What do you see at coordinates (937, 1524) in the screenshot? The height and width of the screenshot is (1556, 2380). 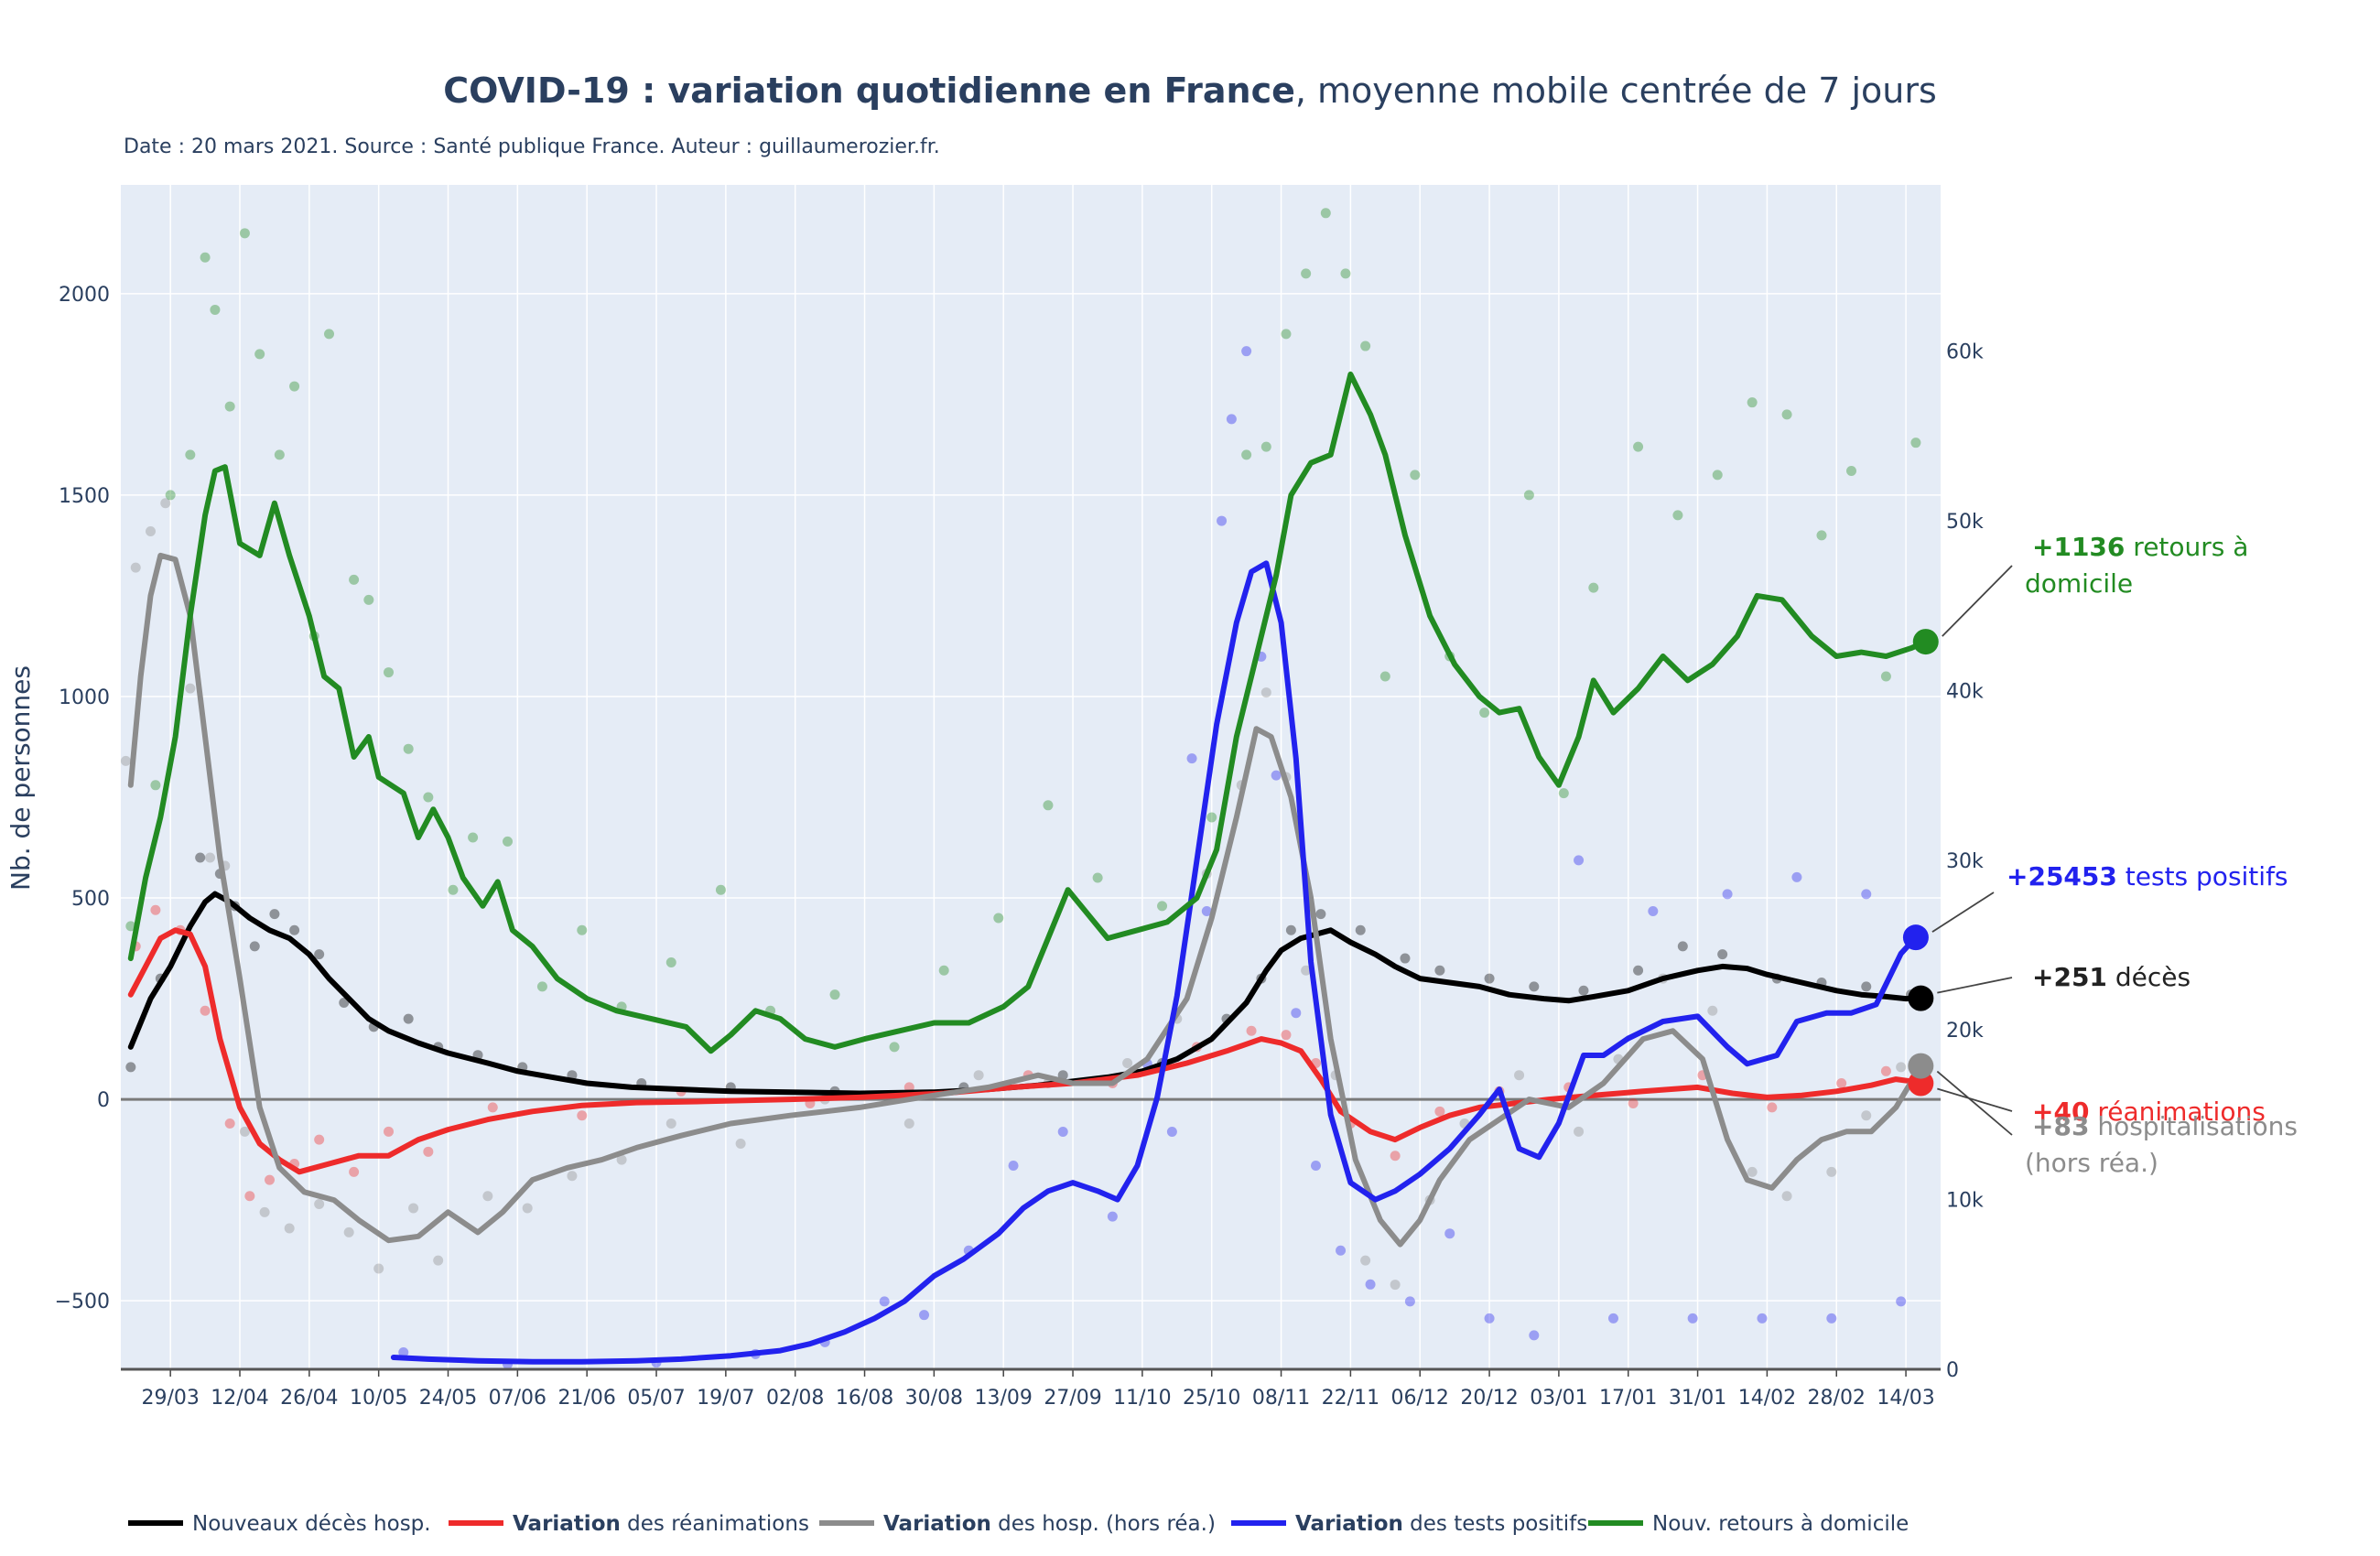 I see `legend-bold: Variation` at bounding box center [937, 1524].